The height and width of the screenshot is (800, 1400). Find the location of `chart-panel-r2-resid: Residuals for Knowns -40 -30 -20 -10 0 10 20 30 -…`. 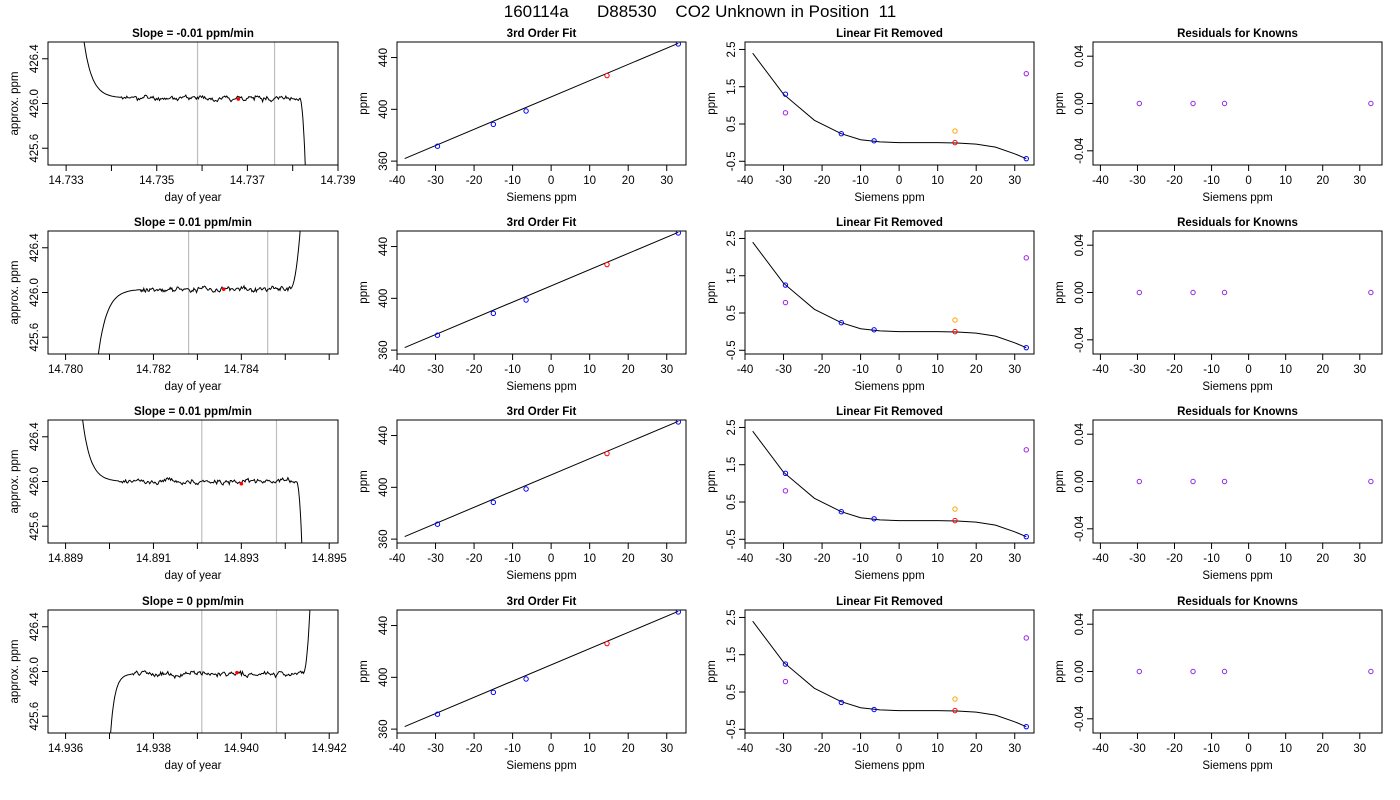

chart-panel-r2-resid: Residuals for Knowns -40 -30 -20 -10 0 10 20 30 -… is located at coordinates (1218, 305).